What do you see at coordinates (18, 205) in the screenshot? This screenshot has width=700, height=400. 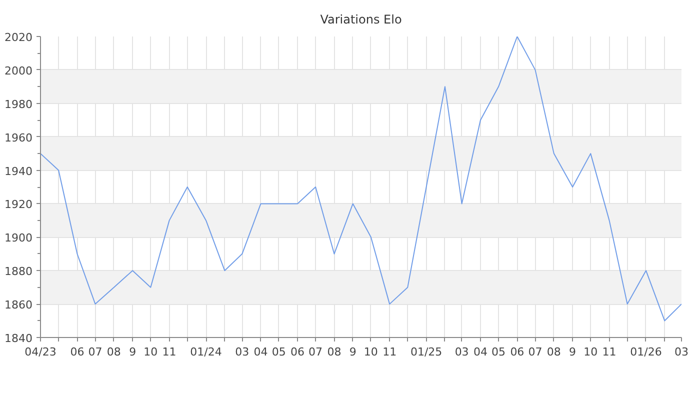 I see `y-tick-label: 1920` at bounding box center [18, 205].